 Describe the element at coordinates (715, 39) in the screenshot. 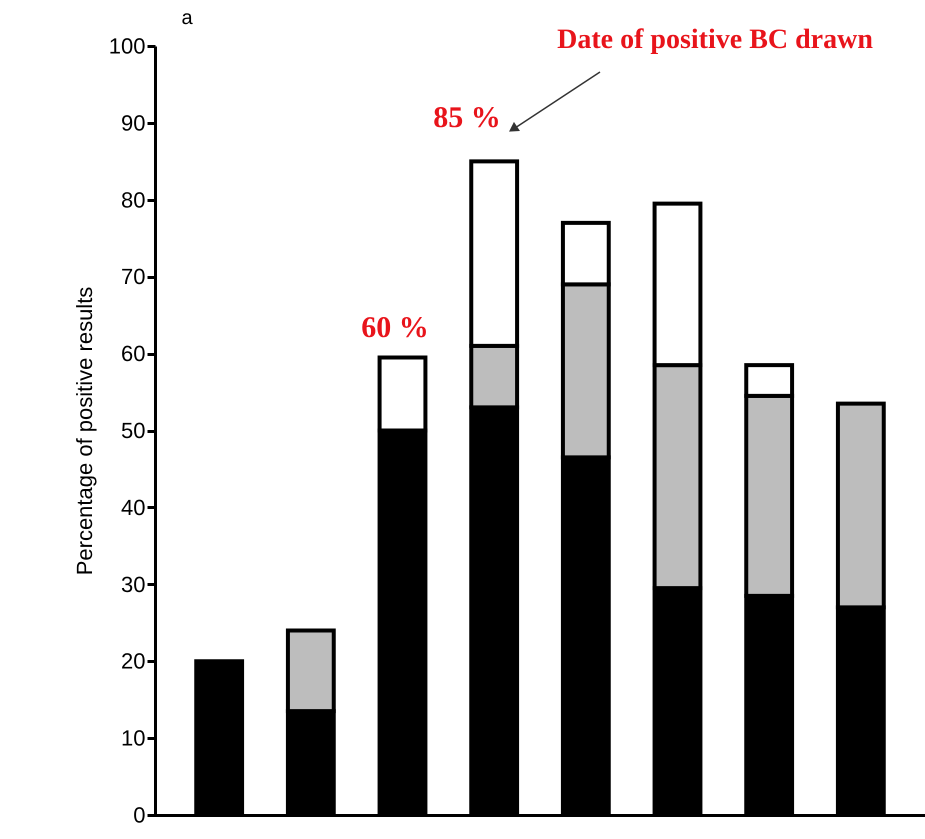

I see `annotation: Date of positive BC drawn` at that location.